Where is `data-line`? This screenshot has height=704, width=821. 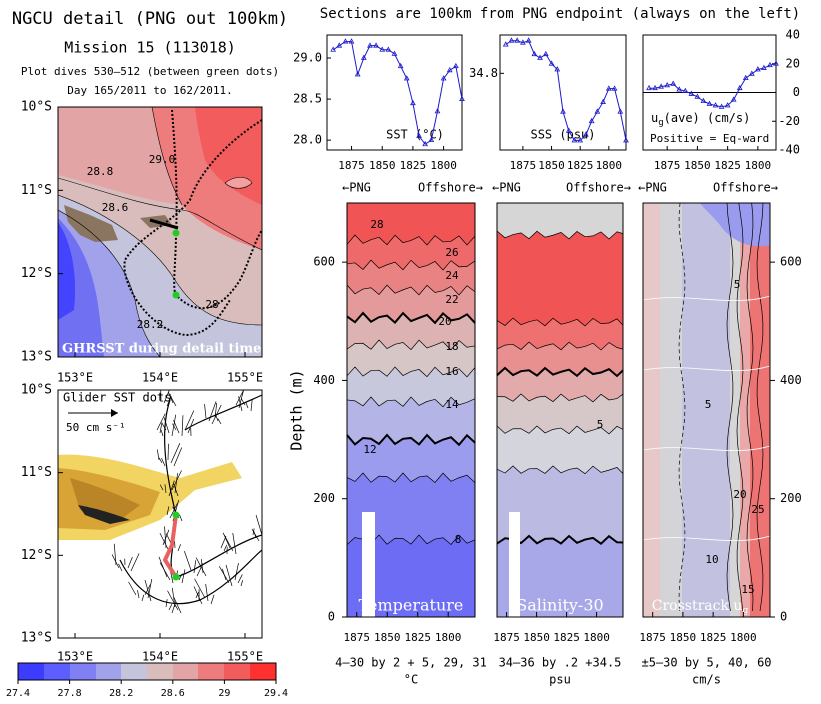 data-line is located at coordinates (566, 90).